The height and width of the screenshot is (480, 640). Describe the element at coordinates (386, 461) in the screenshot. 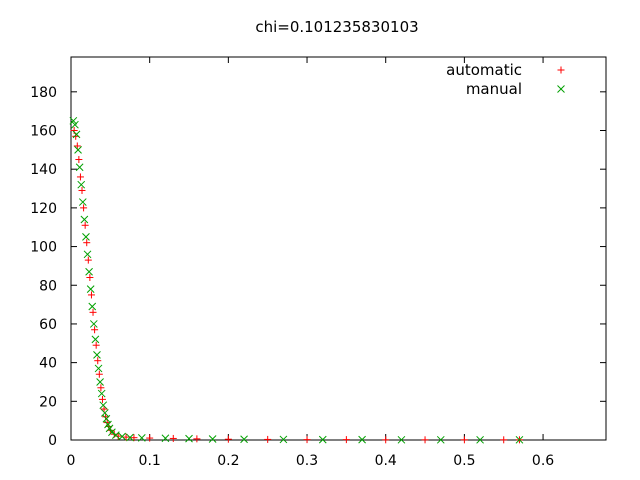

I see `x-tick-label: 0.4` at that location.